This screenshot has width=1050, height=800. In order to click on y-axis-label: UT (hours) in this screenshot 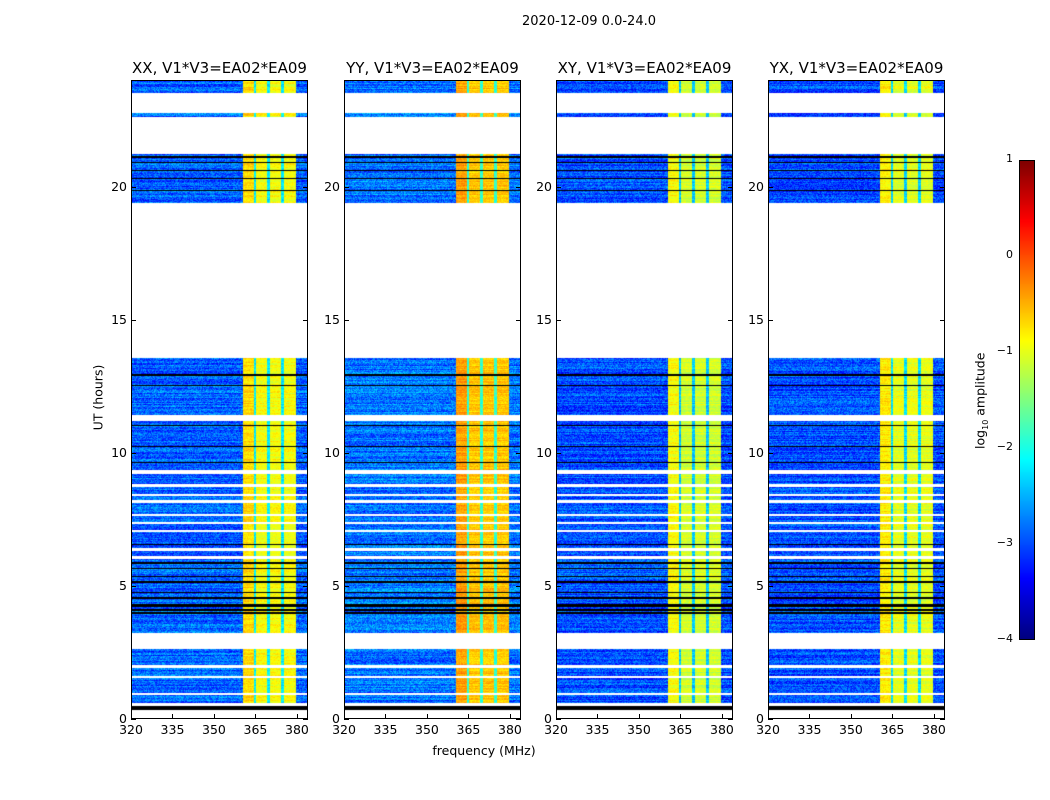, I will do `click(98, 397)`.